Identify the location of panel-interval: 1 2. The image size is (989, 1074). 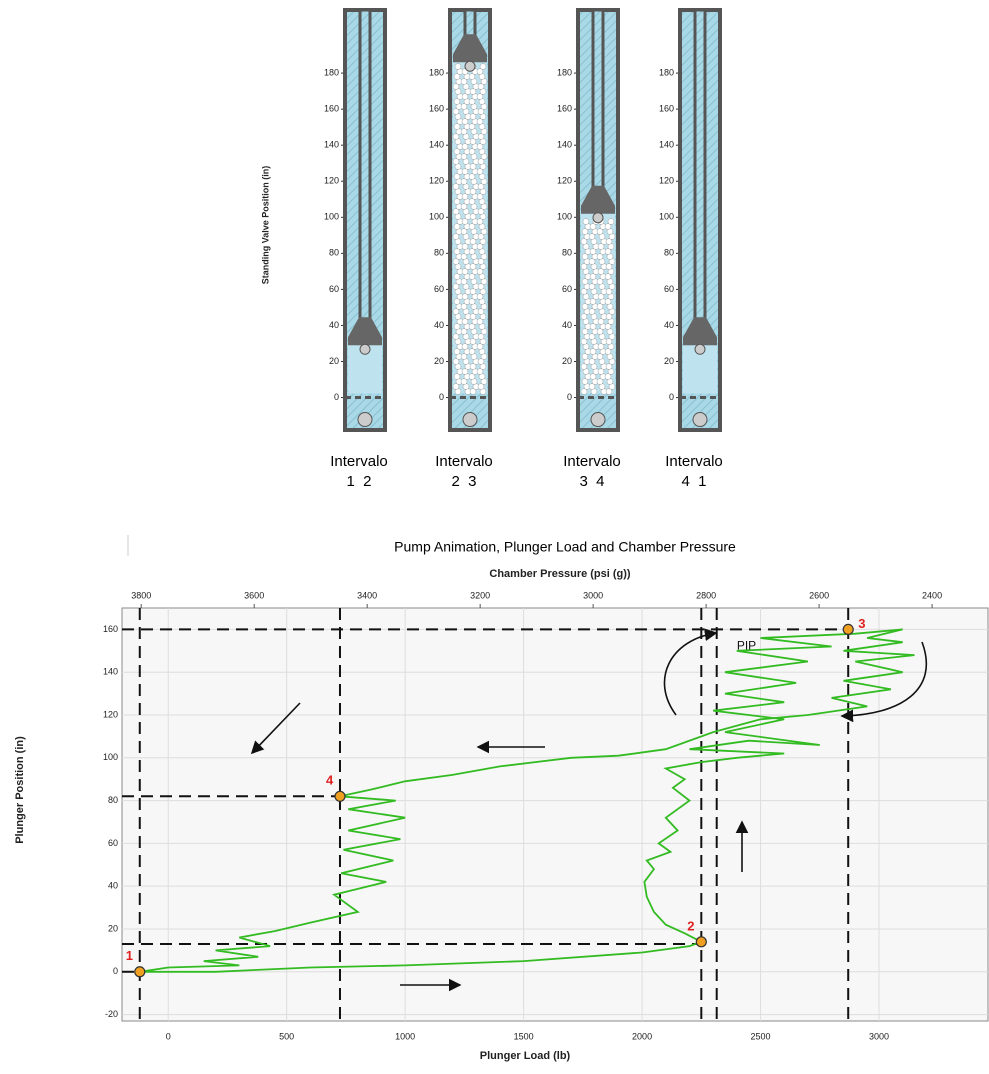
(358, 481).